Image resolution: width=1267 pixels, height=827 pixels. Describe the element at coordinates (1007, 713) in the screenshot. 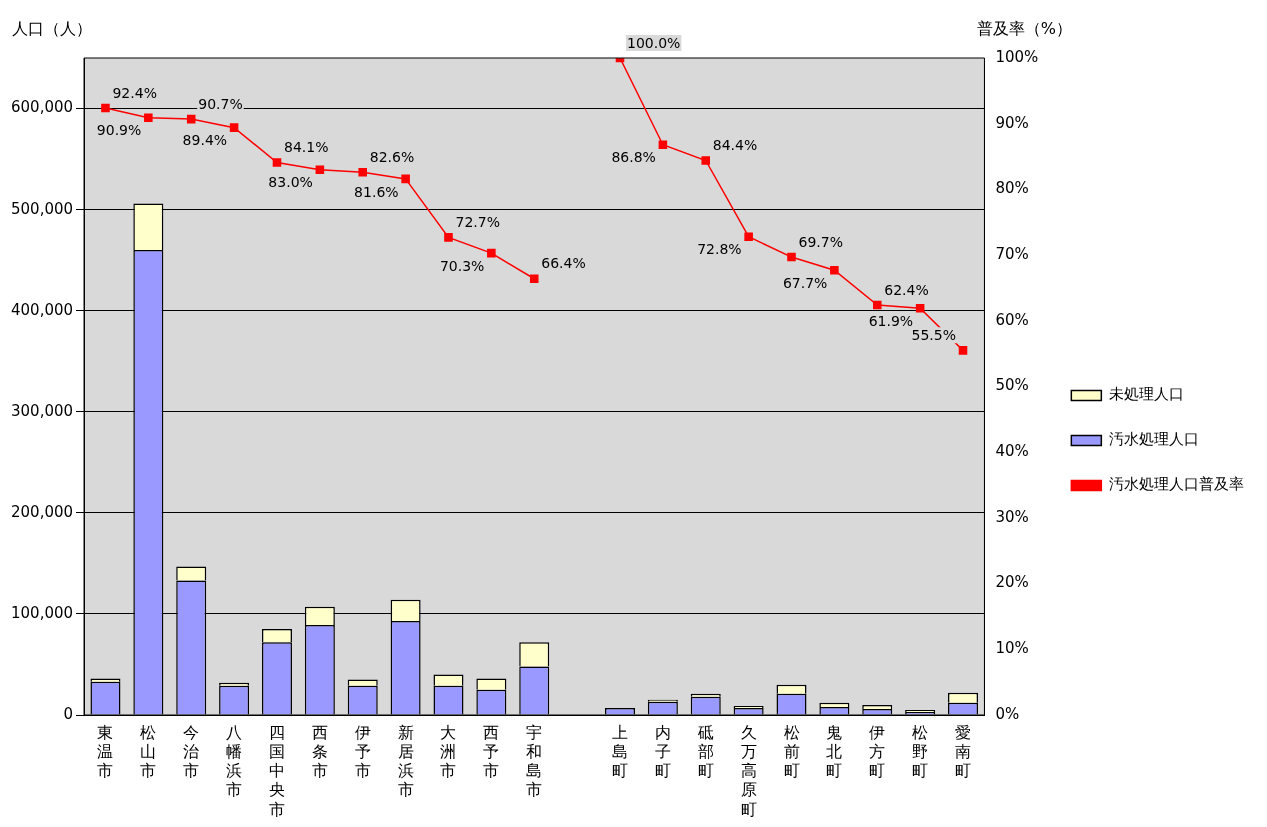

I see `y2-tick-label: 0%` at that location.